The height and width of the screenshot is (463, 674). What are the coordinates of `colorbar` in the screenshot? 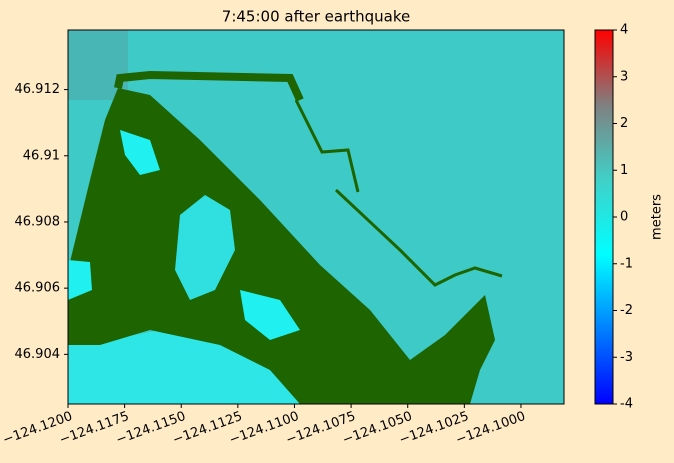 It's located at (604, 217).